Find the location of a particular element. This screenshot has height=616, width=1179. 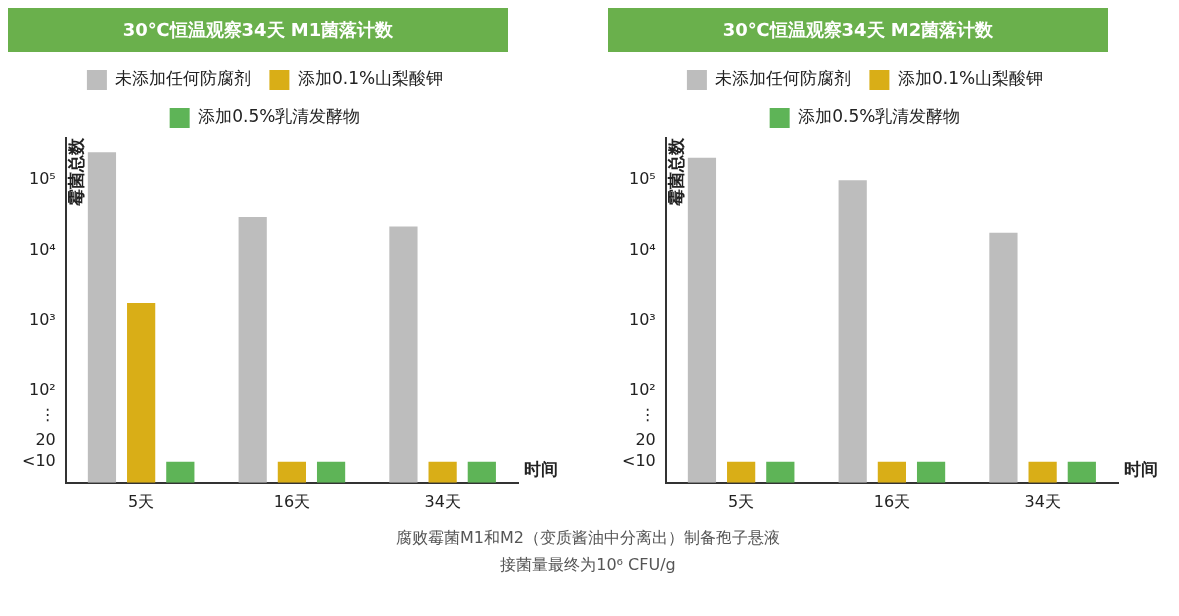

chart-title: 30℃恒温观察34天 M2菌落计数 is located at coordinates (858, 30).